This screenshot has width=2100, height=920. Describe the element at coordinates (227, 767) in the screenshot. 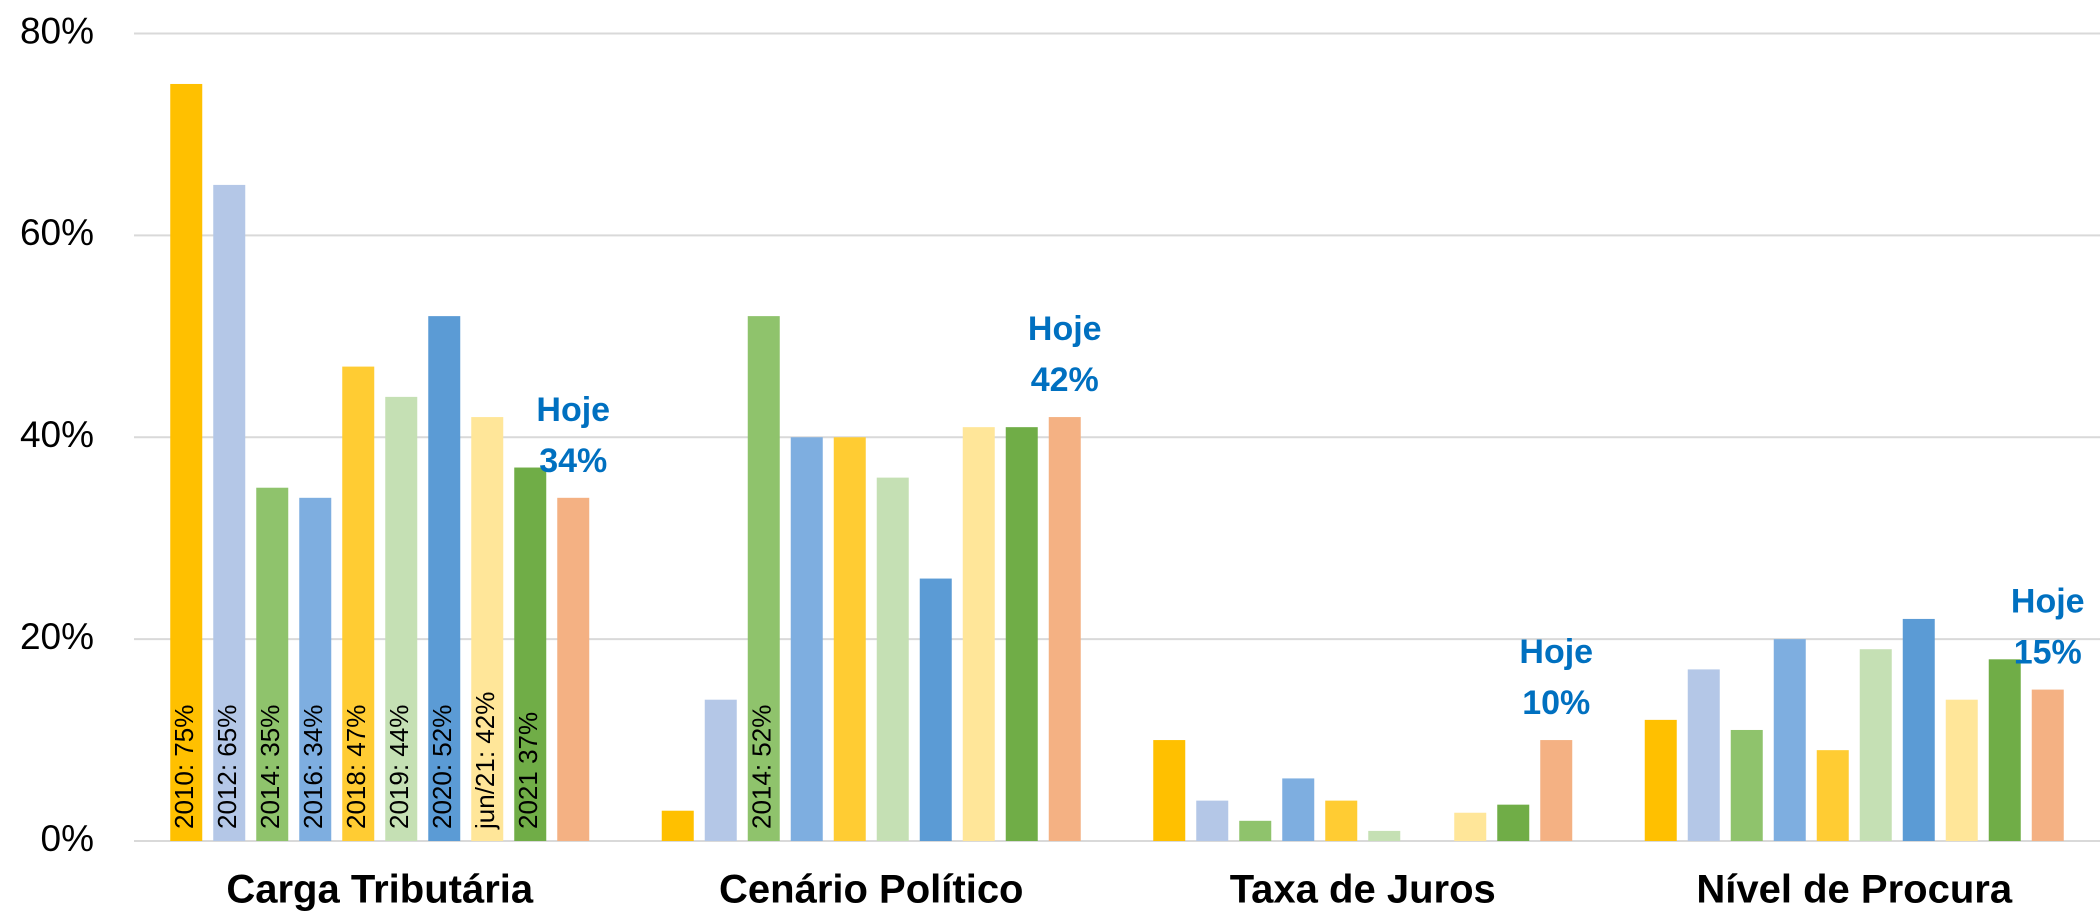

I see `value-label: 2012: 65%` at that location.